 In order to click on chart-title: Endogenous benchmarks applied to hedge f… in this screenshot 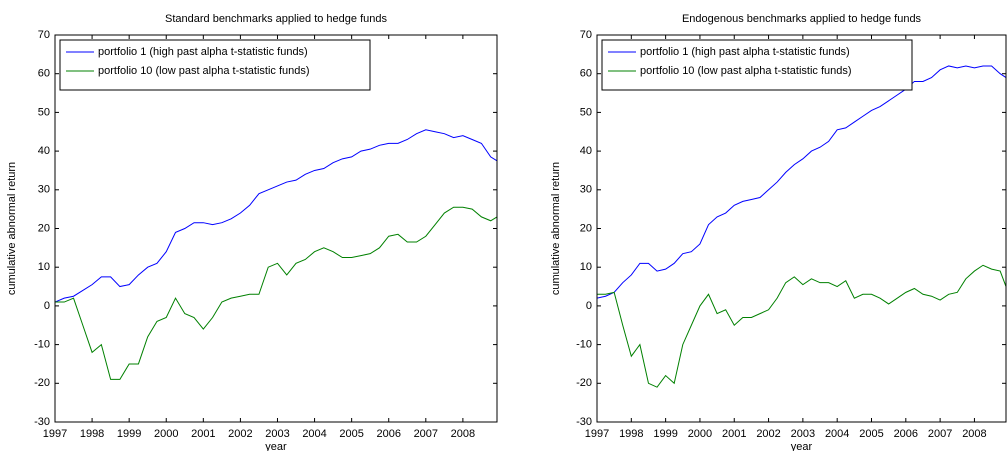, I will do `click(802, 19)`.